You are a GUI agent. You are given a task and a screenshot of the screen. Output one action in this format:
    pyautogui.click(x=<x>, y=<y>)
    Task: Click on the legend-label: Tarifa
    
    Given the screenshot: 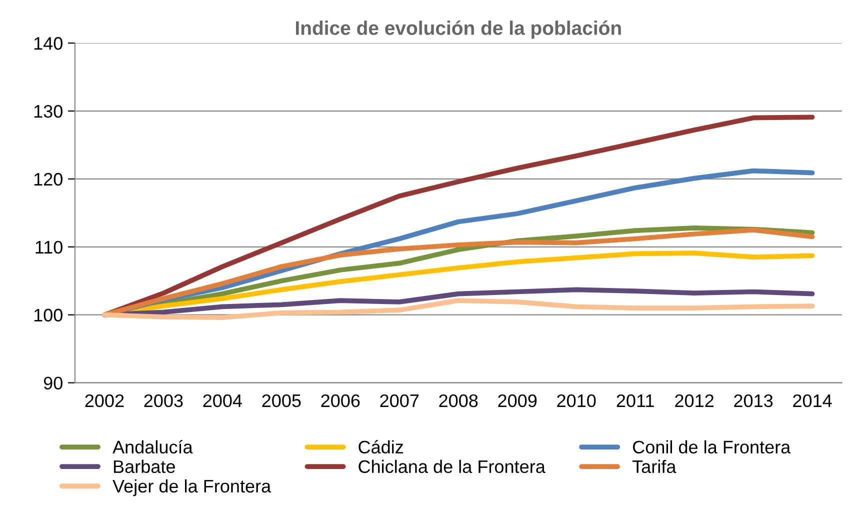 What is the action you would take?
    pyautogui.click(x=654, y=467)
    